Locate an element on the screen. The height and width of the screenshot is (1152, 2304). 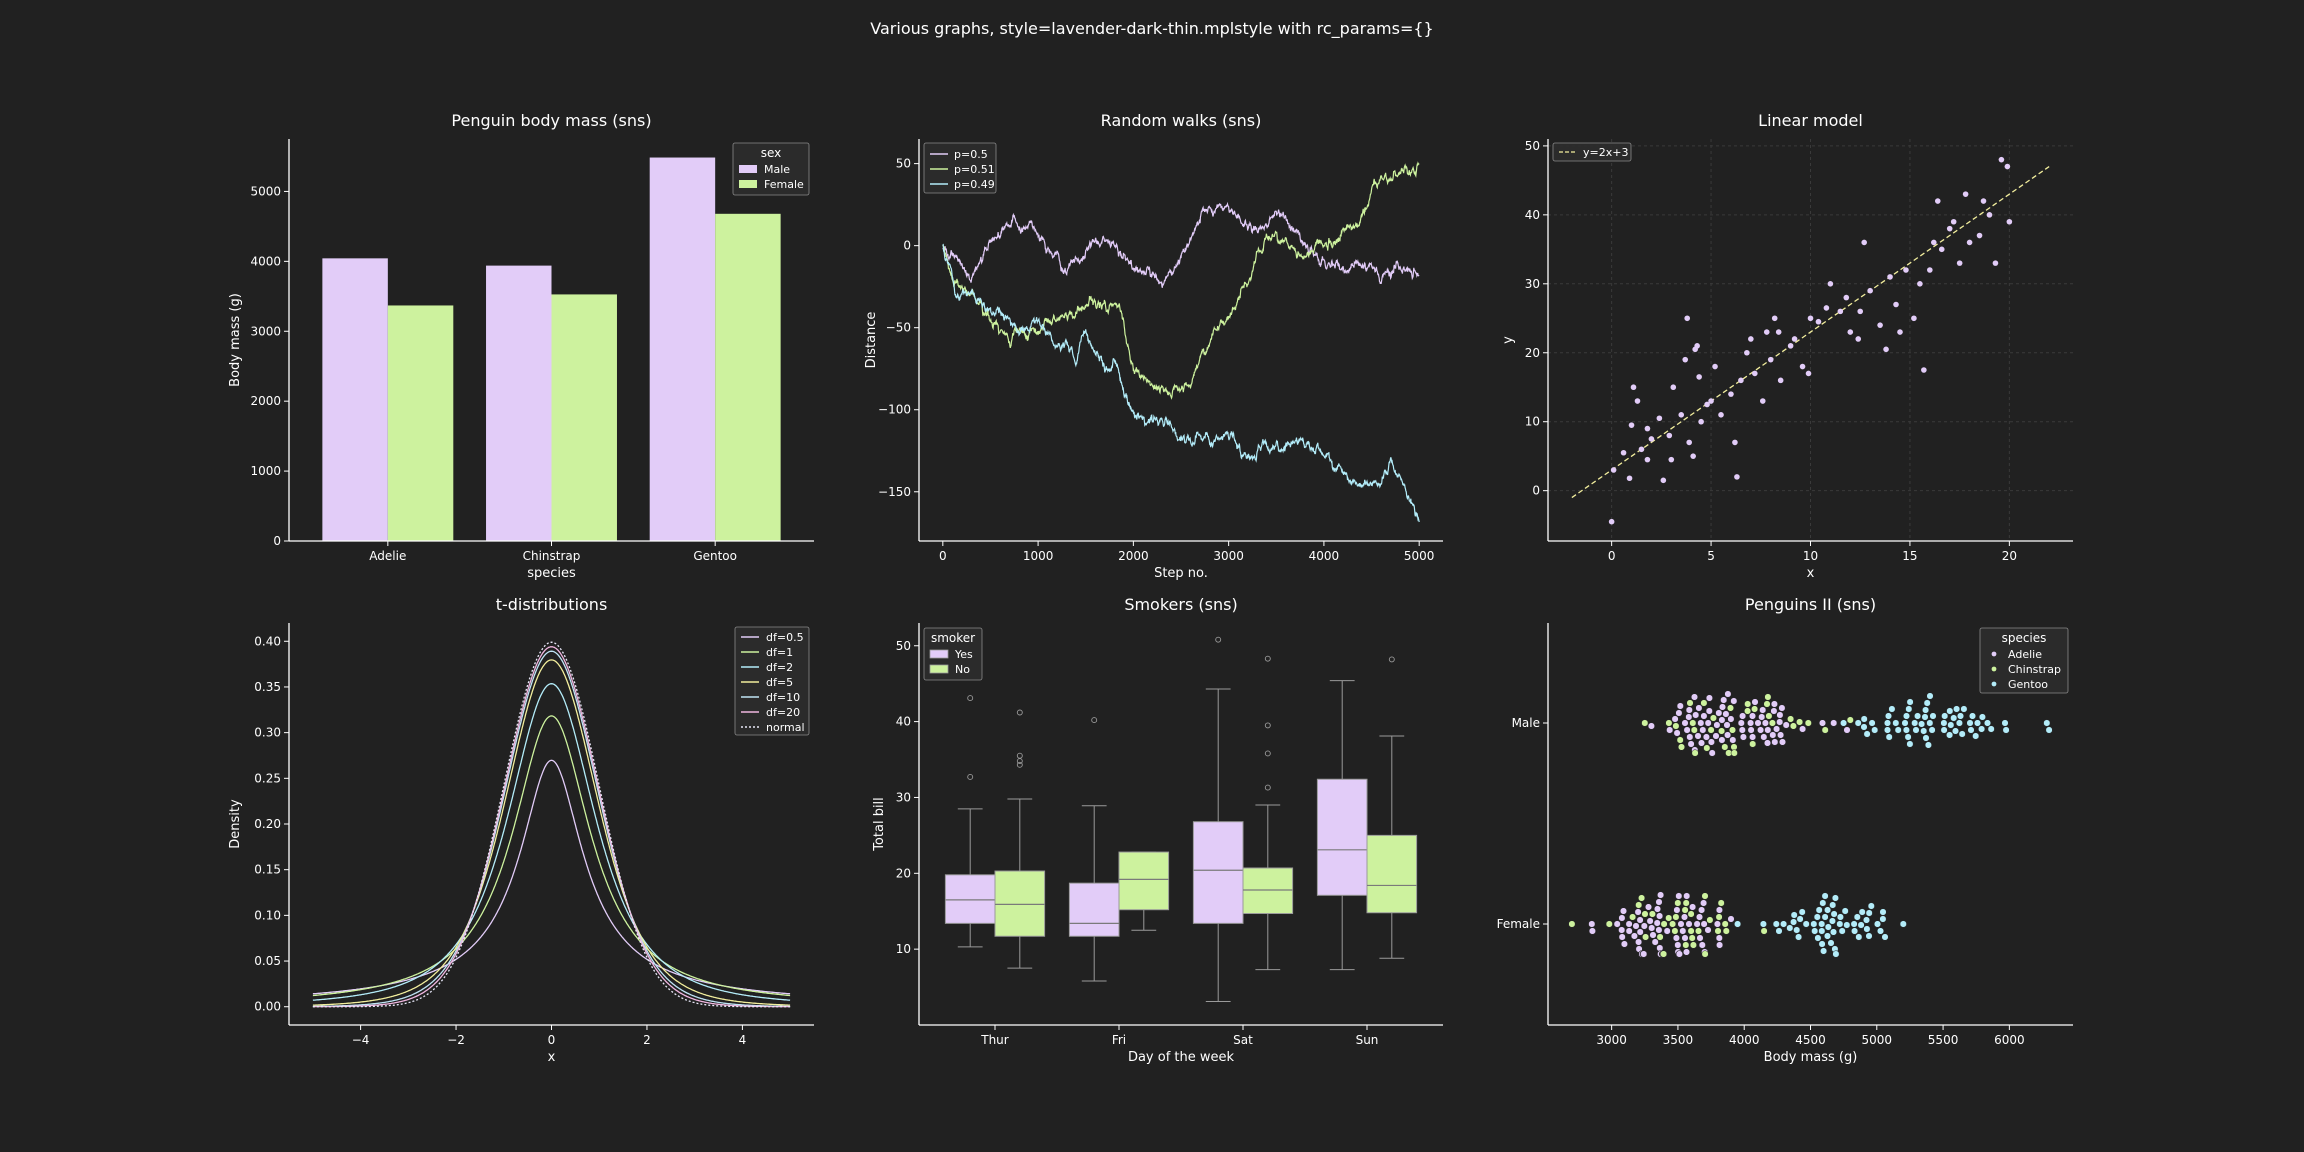
bar-gentoo-male is located at coordinates (682, 349).